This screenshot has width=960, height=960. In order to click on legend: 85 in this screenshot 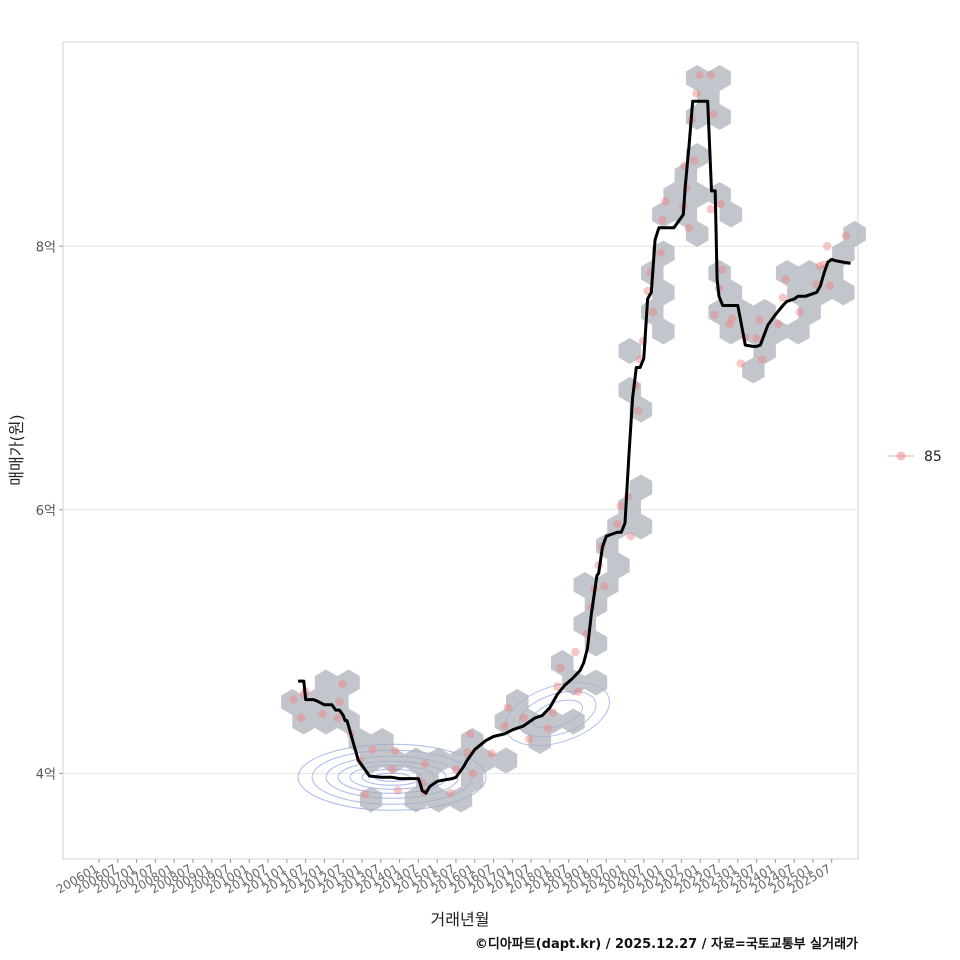, I will do `click(915, 457)`.